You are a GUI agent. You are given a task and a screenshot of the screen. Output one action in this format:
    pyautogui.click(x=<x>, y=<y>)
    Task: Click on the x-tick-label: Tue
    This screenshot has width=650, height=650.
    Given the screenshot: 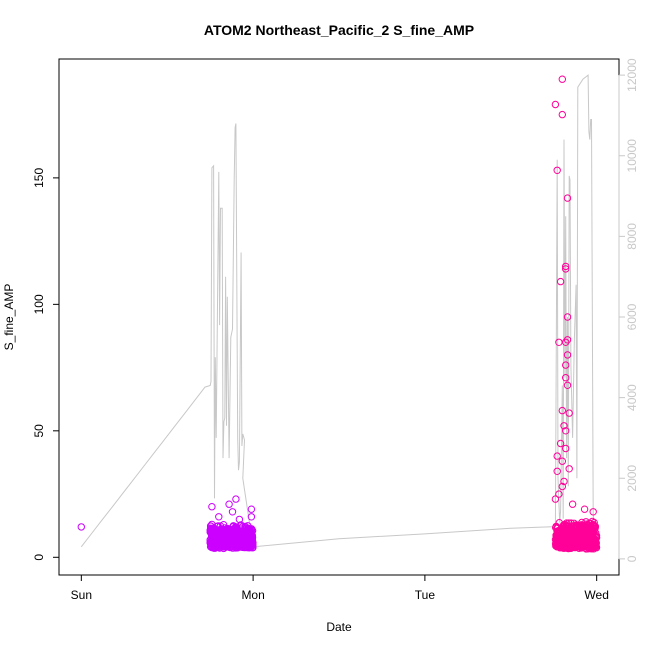 What is the action you would take?
    pyautogui.click(x=425, y=595)
    